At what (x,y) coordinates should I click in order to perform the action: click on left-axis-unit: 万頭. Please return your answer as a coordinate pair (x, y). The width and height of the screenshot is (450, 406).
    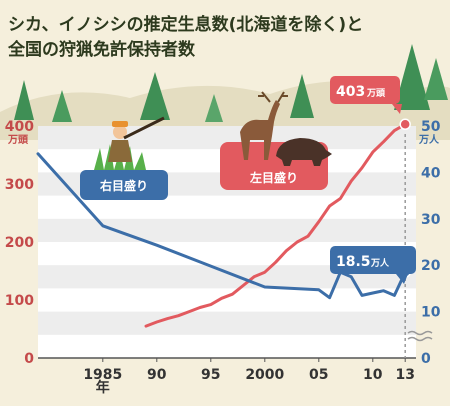
    Looking at the image, I should click on (18, 140).